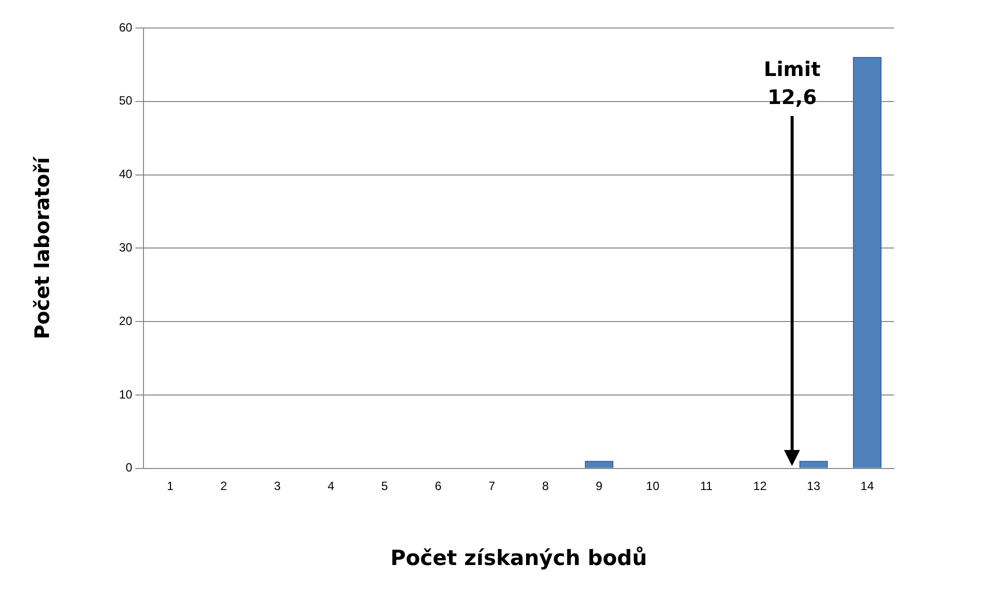 The image size is (992, 594). What do you see at coordinates (125, 321) in the screenshot?
I see `y-tick-label: 20` at bounding box center [125, 321].